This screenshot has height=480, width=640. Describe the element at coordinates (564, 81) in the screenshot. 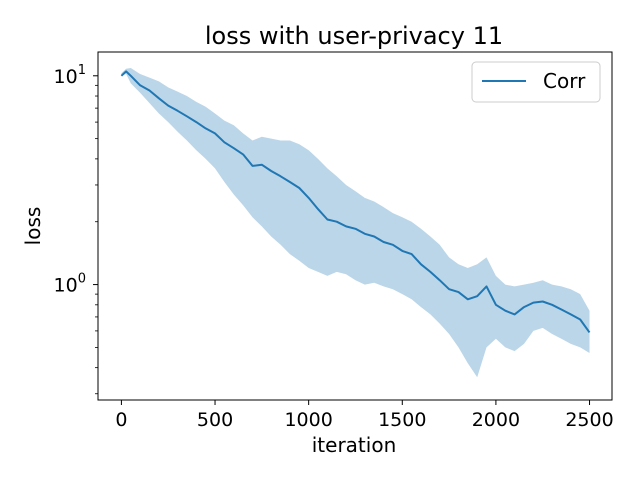

I see `legend-label: Corr` at that location.